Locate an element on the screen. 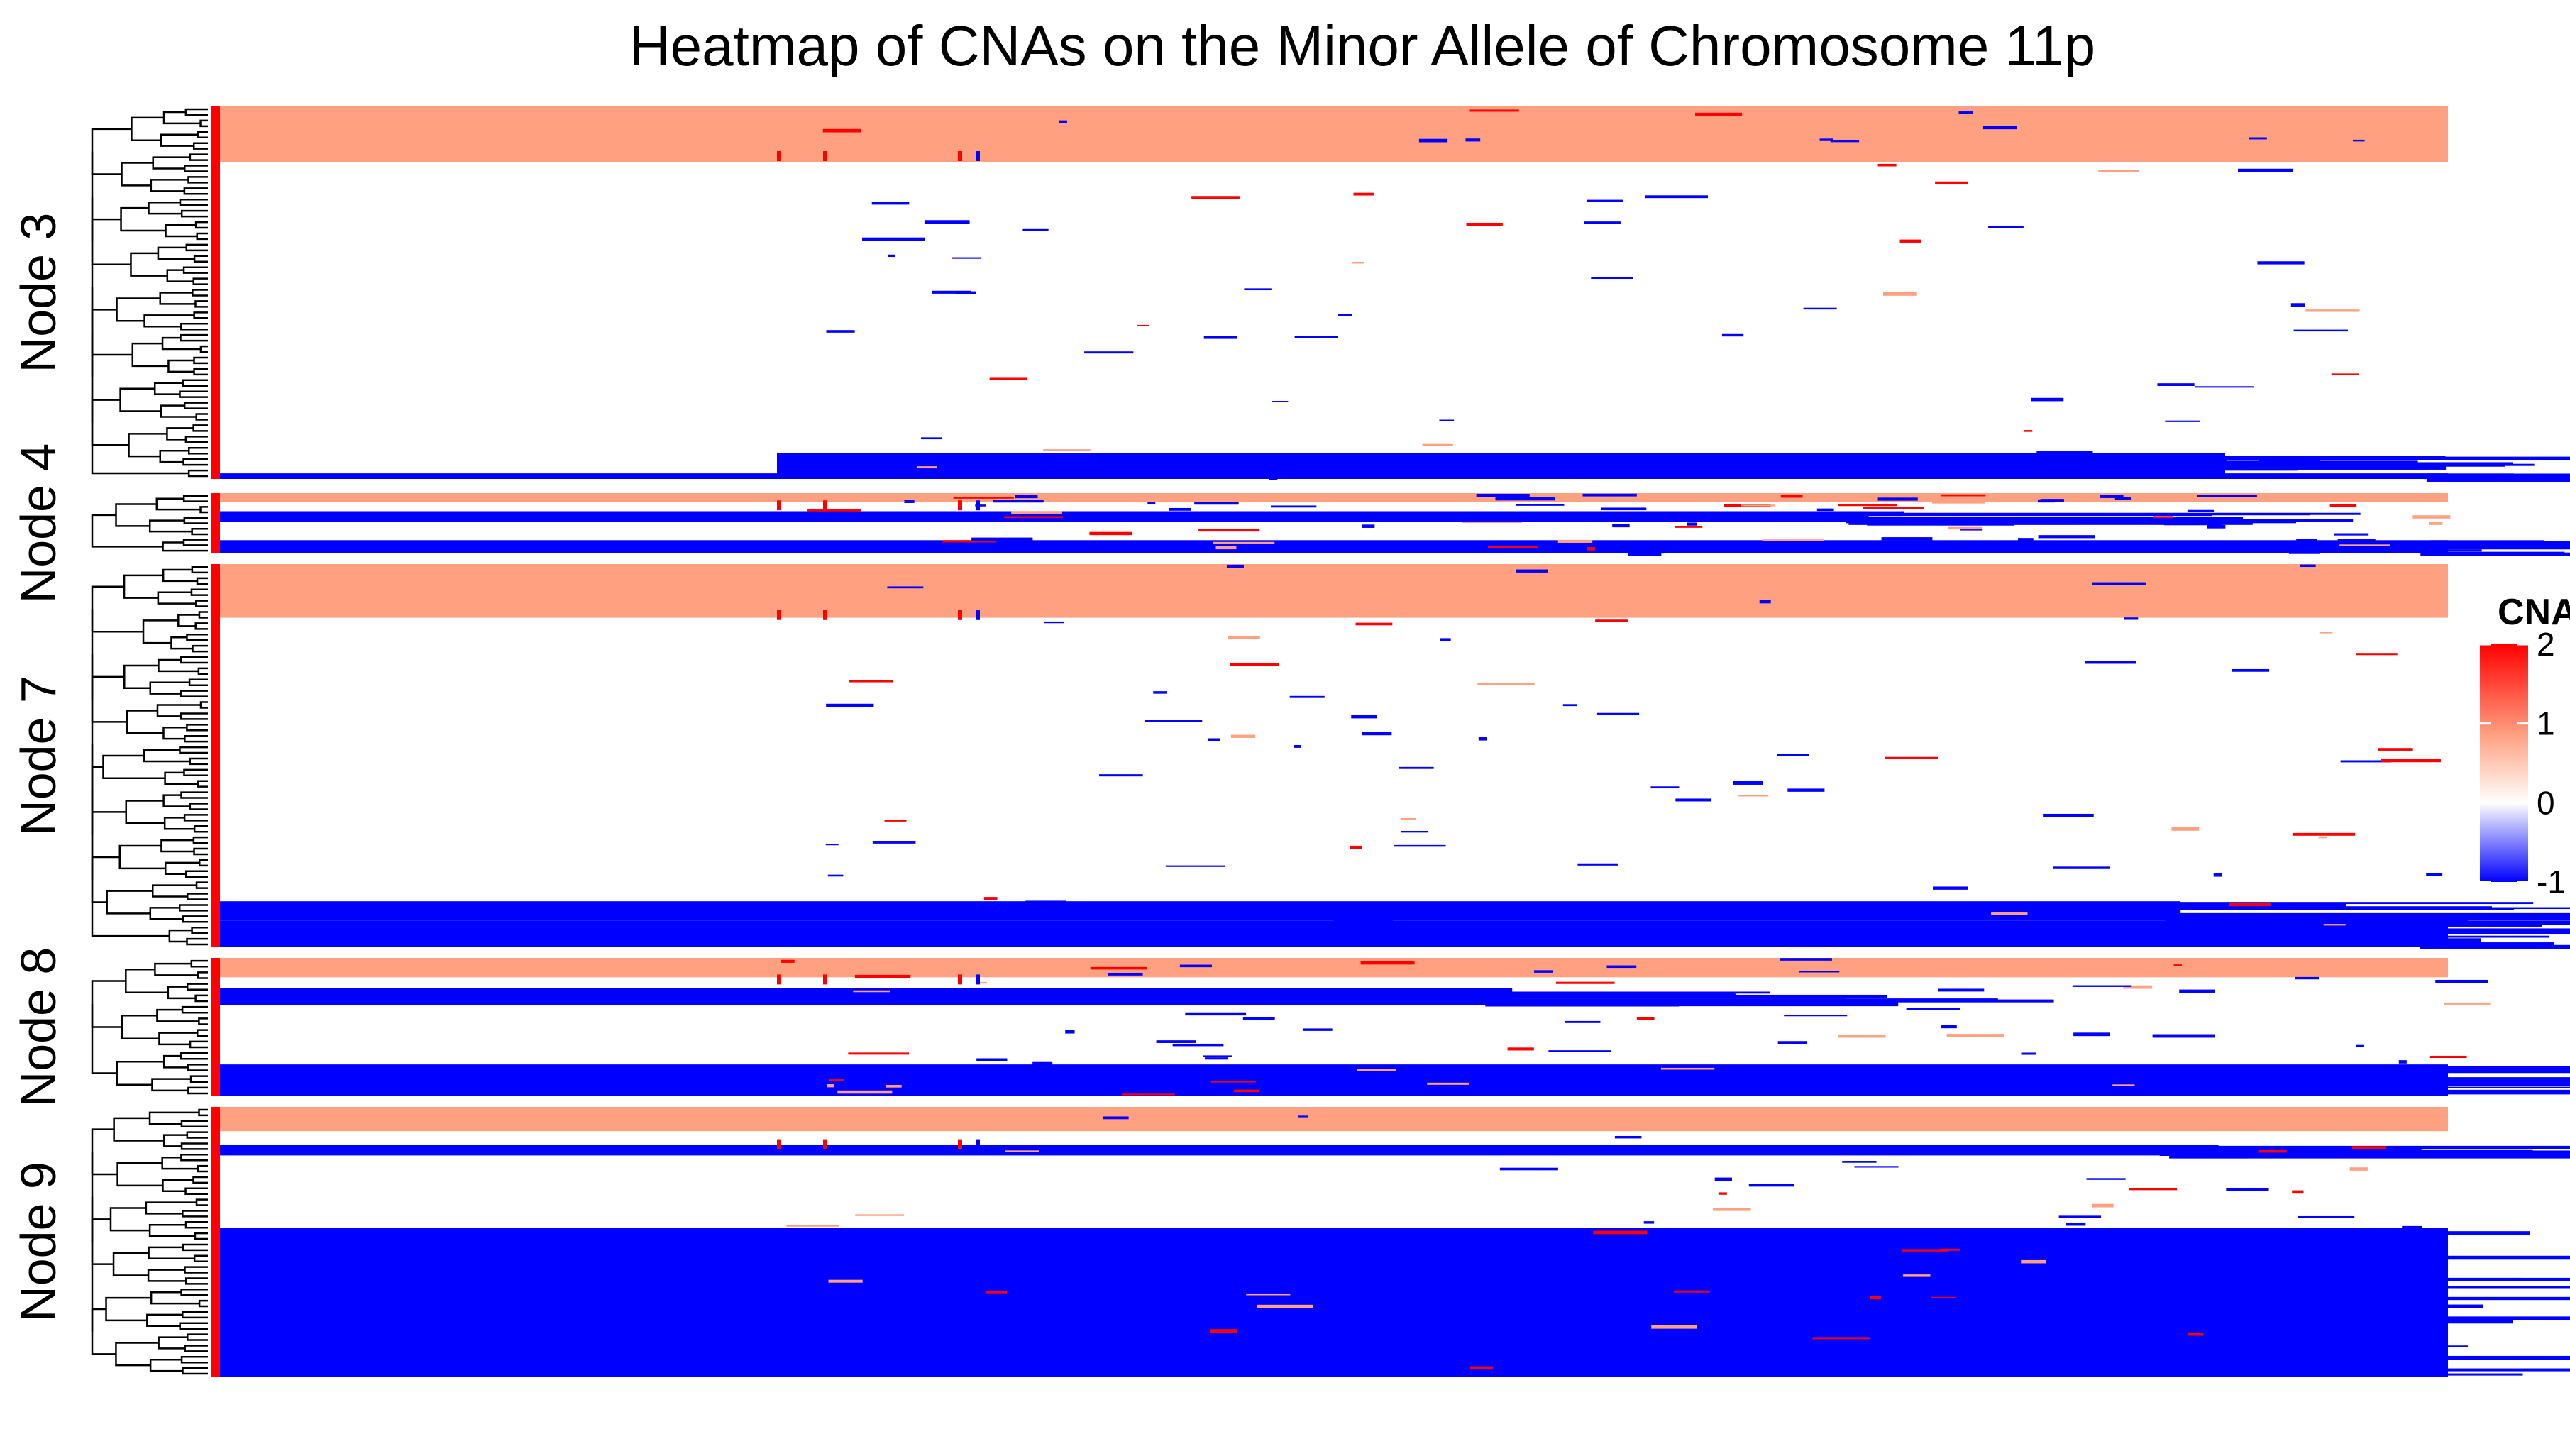 This screenshot has width=2570, height=1456. row-annotation-bar is located at coordinates (216, 523).